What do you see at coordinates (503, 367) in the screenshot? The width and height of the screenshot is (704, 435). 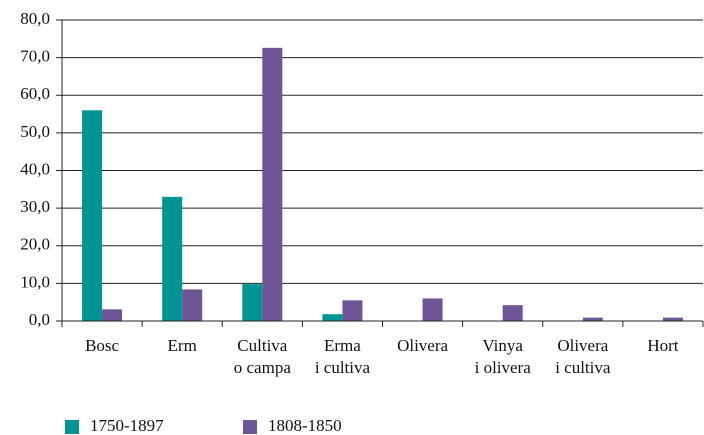 I see `x-tick-label: i olivera` at bounding box center [503, 367].